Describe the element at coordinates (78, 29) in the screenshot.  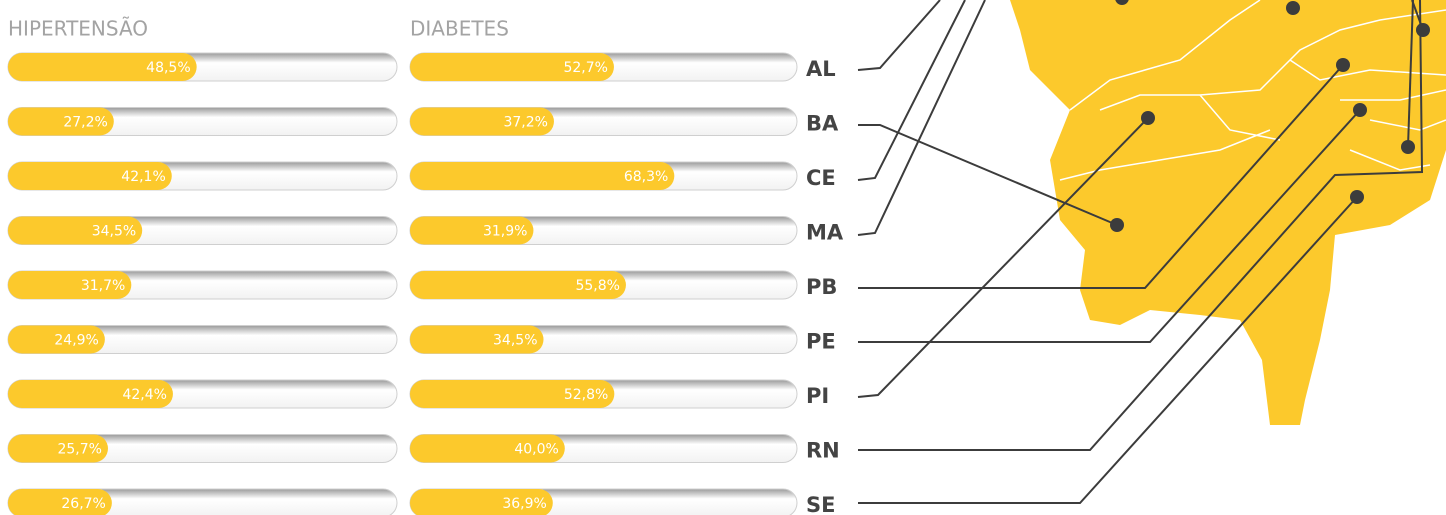
I see `series-header: HIPERTENSÃO` at that location.